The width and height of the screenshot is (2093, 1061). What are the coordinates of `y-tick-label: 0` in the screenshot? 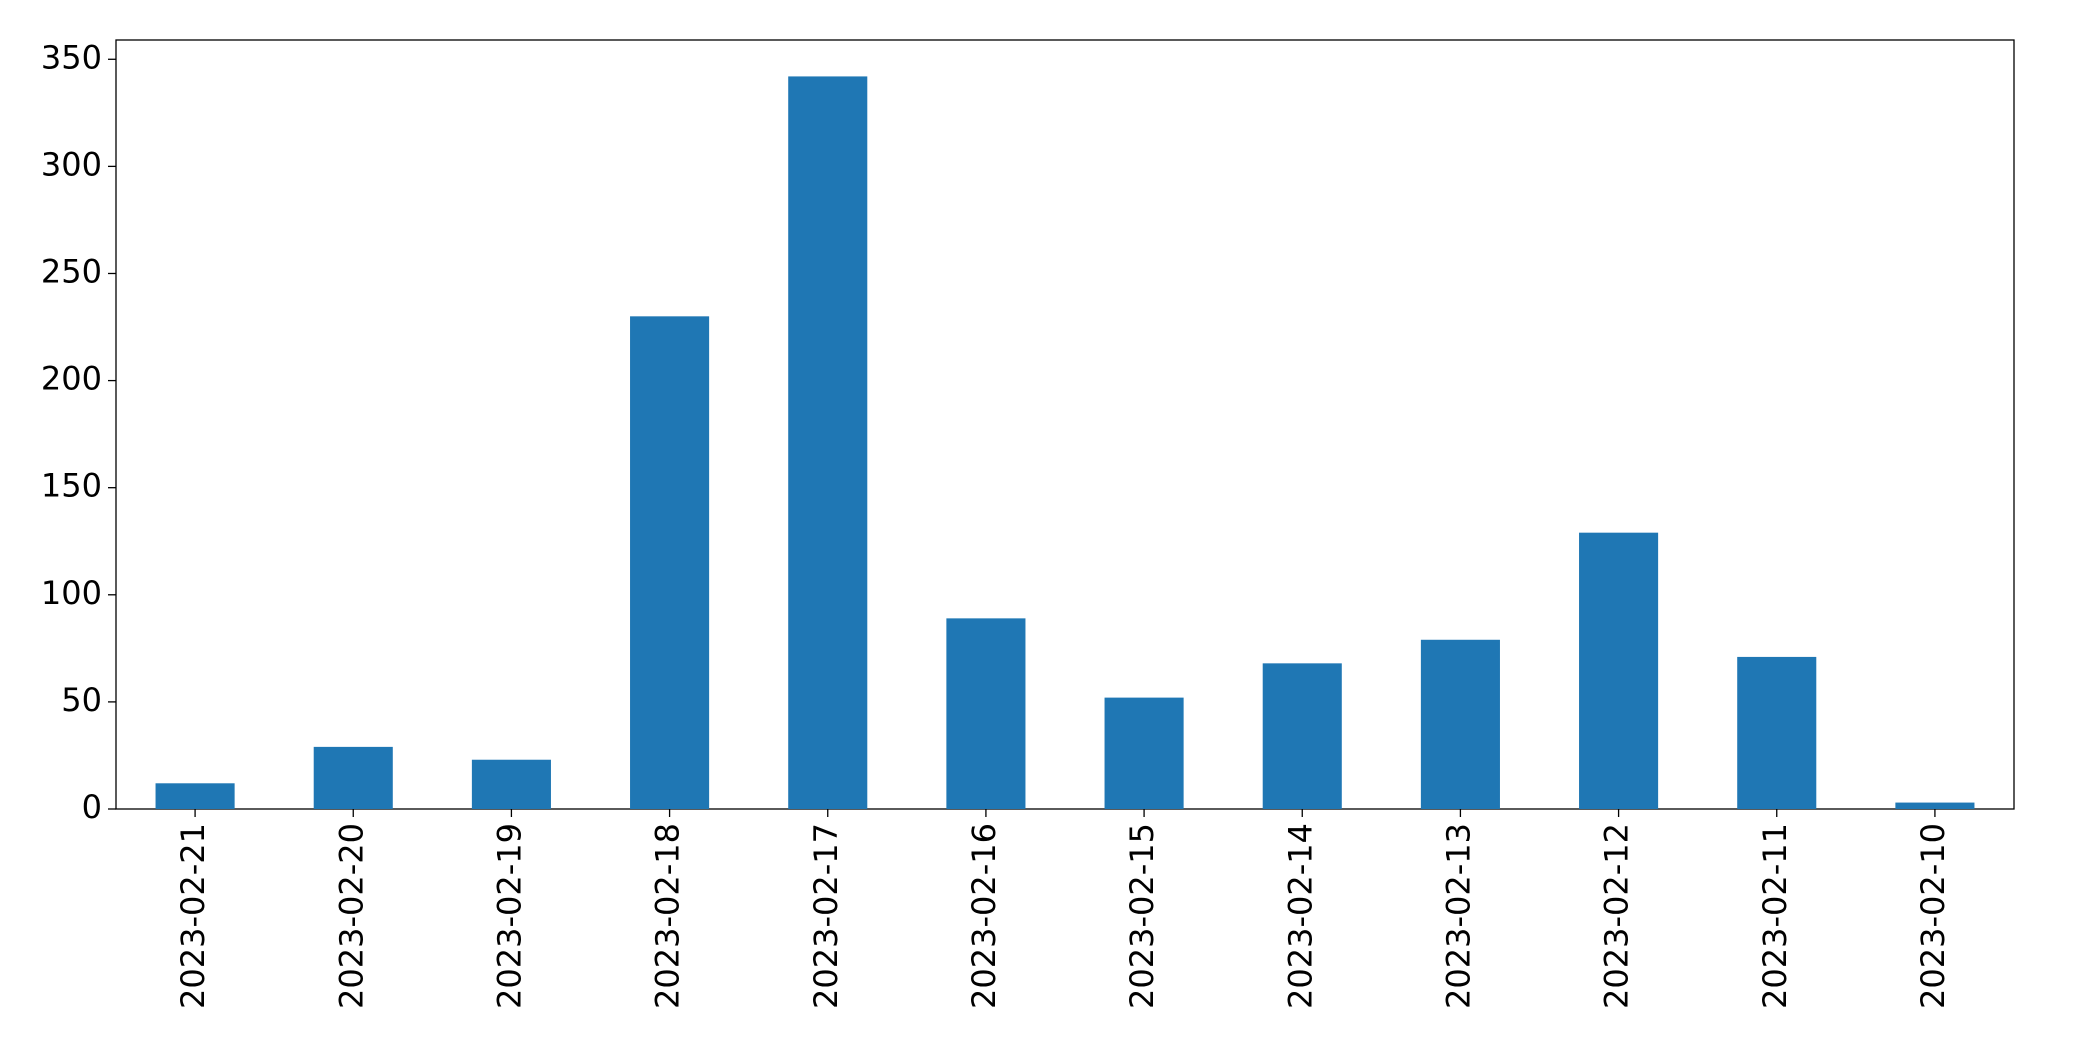 It's located at (92, 807).